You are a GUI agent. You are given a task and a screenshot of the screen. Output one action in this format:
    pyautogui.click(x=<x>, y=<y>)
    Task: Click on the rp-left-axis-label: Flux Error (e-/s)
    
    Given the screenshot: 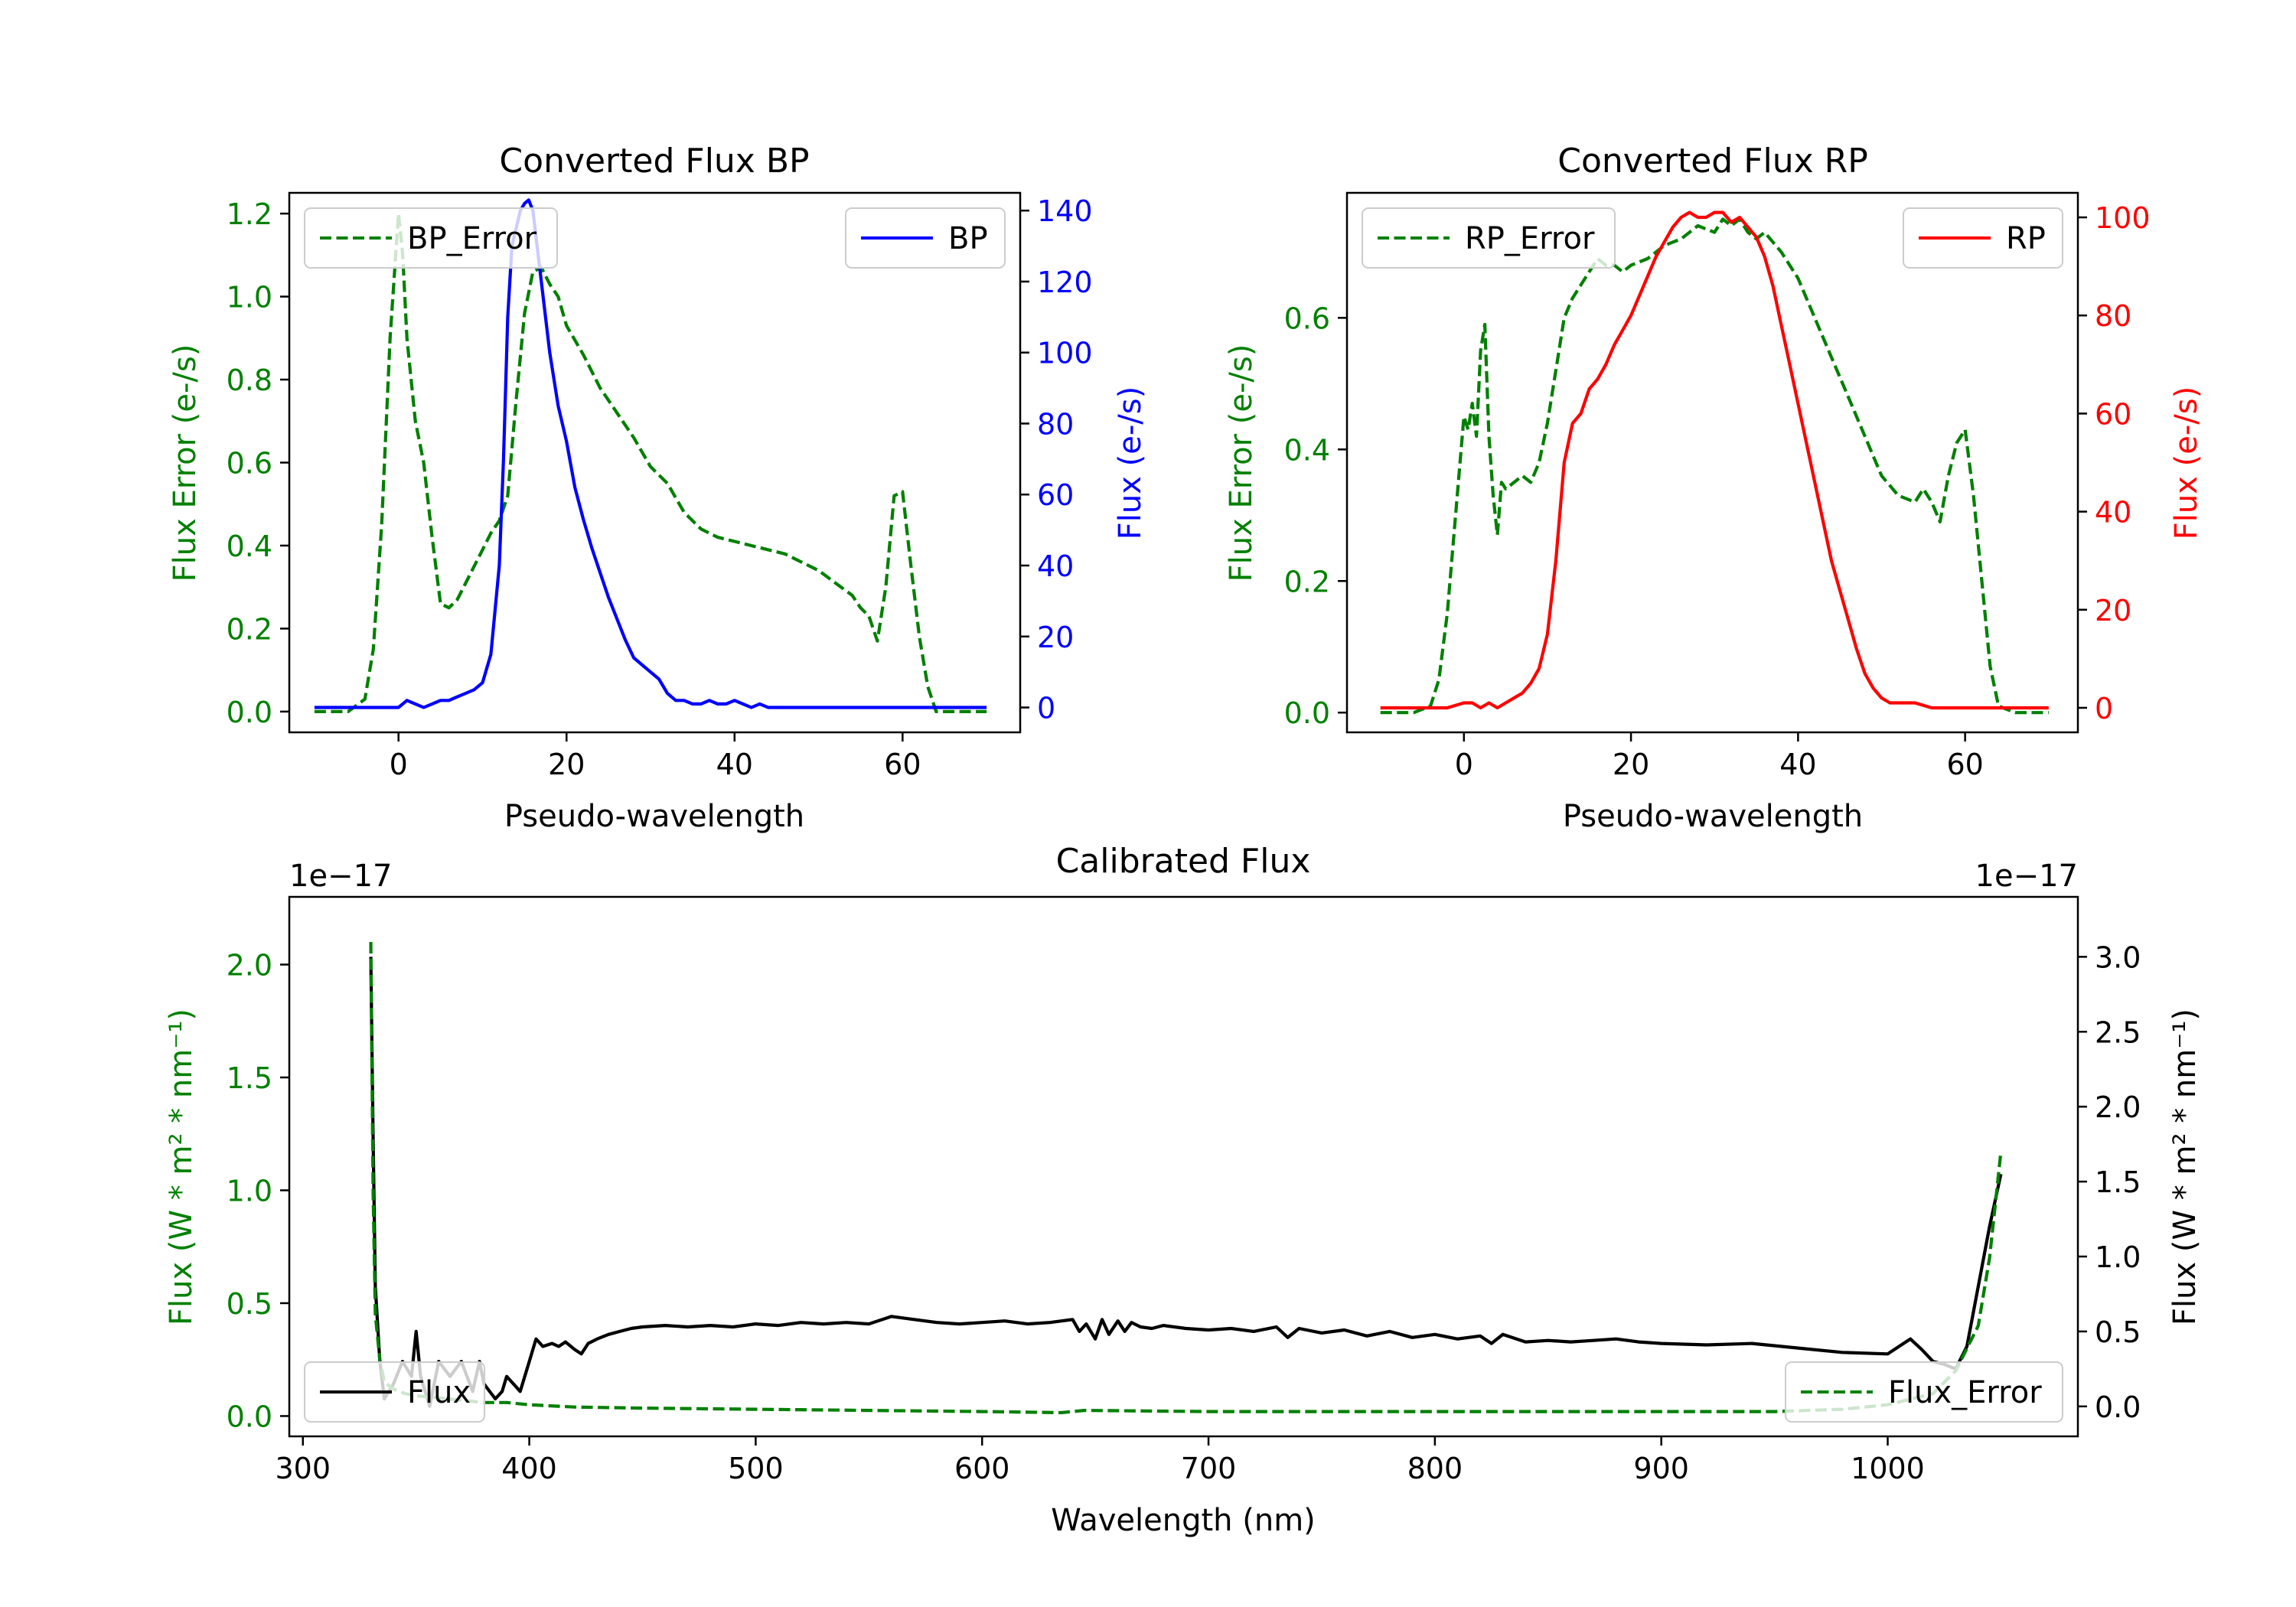 What is the action you would take?
    pyautogui.click(x=1241, y=463)
    